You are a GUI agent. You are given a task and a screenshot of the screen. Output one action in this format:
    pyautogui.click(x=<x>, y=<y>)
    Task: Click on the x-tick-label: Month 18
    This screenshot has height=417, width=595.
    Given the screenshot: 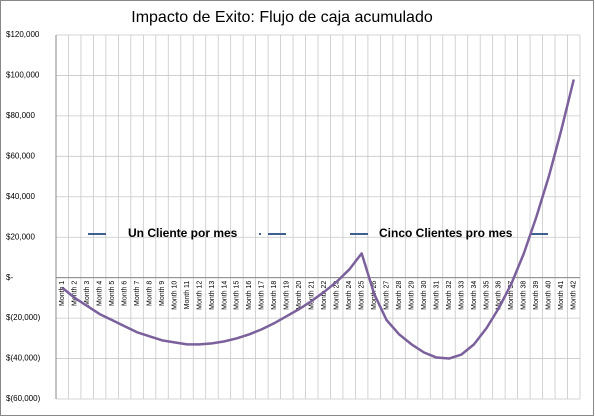 What is the action you would take?
    pyautogui.click(x=274, y=295)
    